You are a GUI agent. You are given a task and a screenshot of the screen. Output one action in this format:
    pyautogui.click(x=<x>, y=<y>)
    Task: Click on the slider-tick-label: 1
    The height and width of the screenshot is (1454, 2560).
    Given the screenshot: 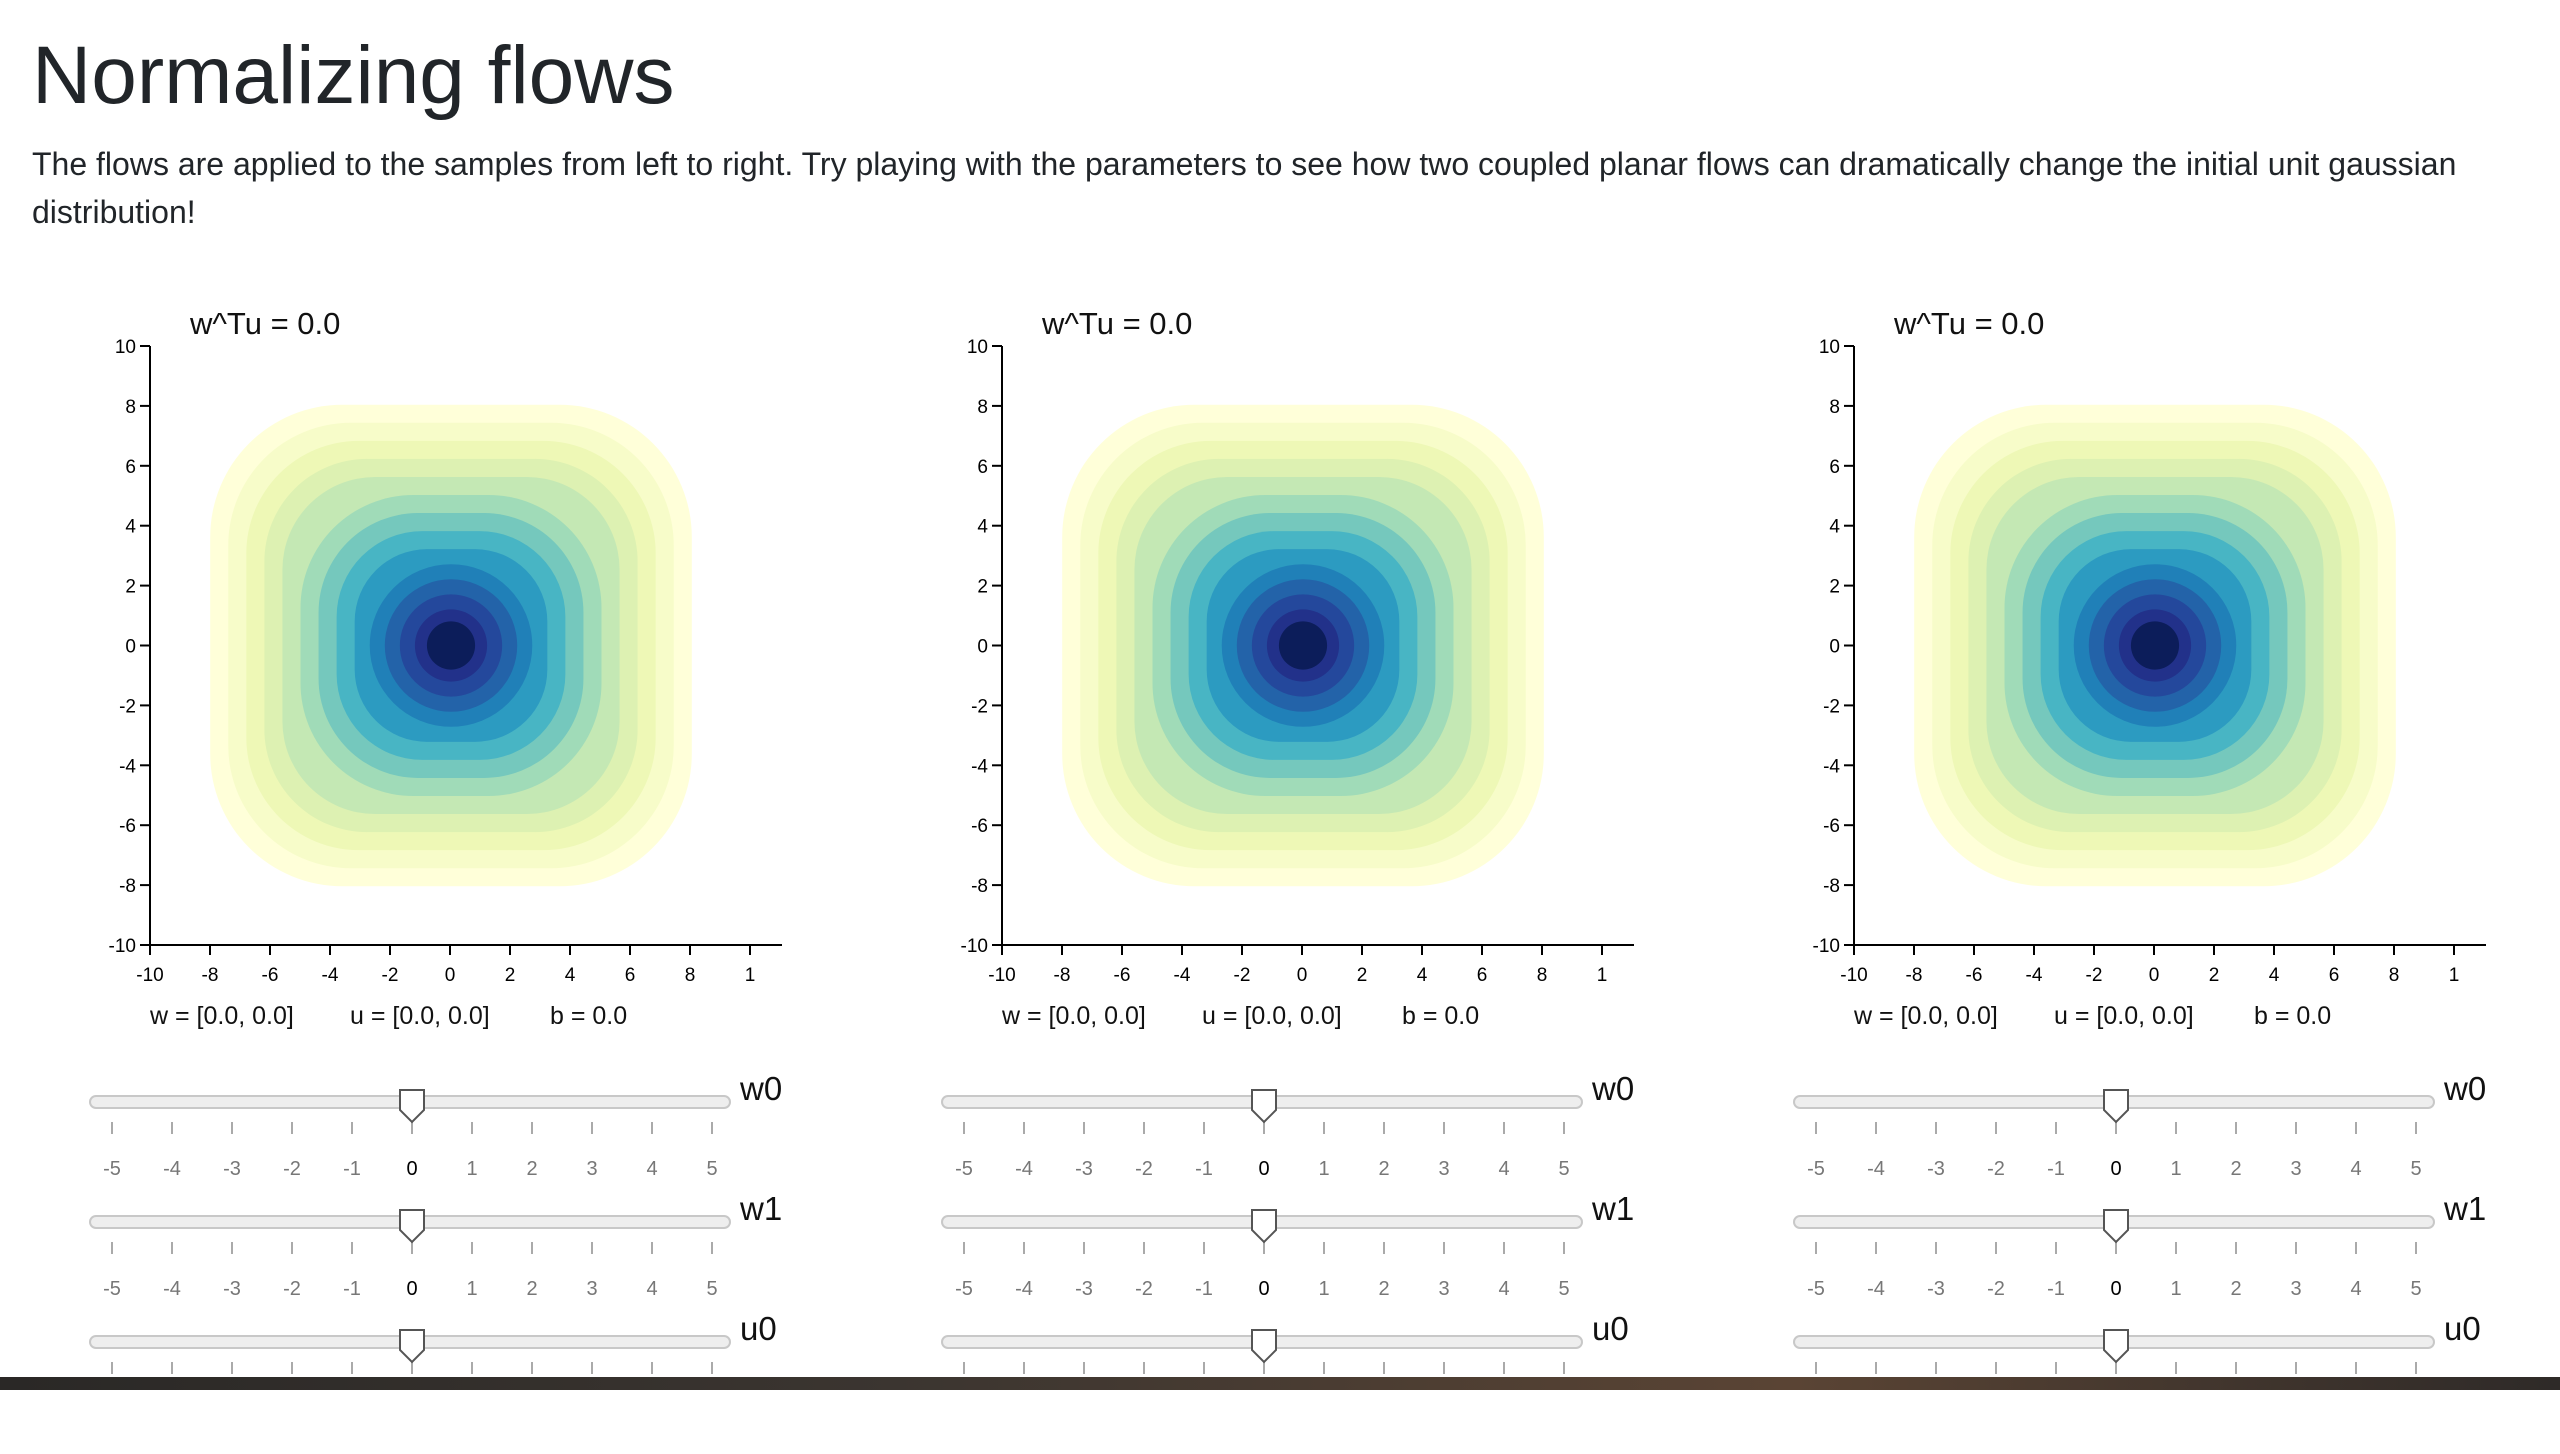 What is the action you would take?
    pyautogui.click(x=1323, y=1289)
    